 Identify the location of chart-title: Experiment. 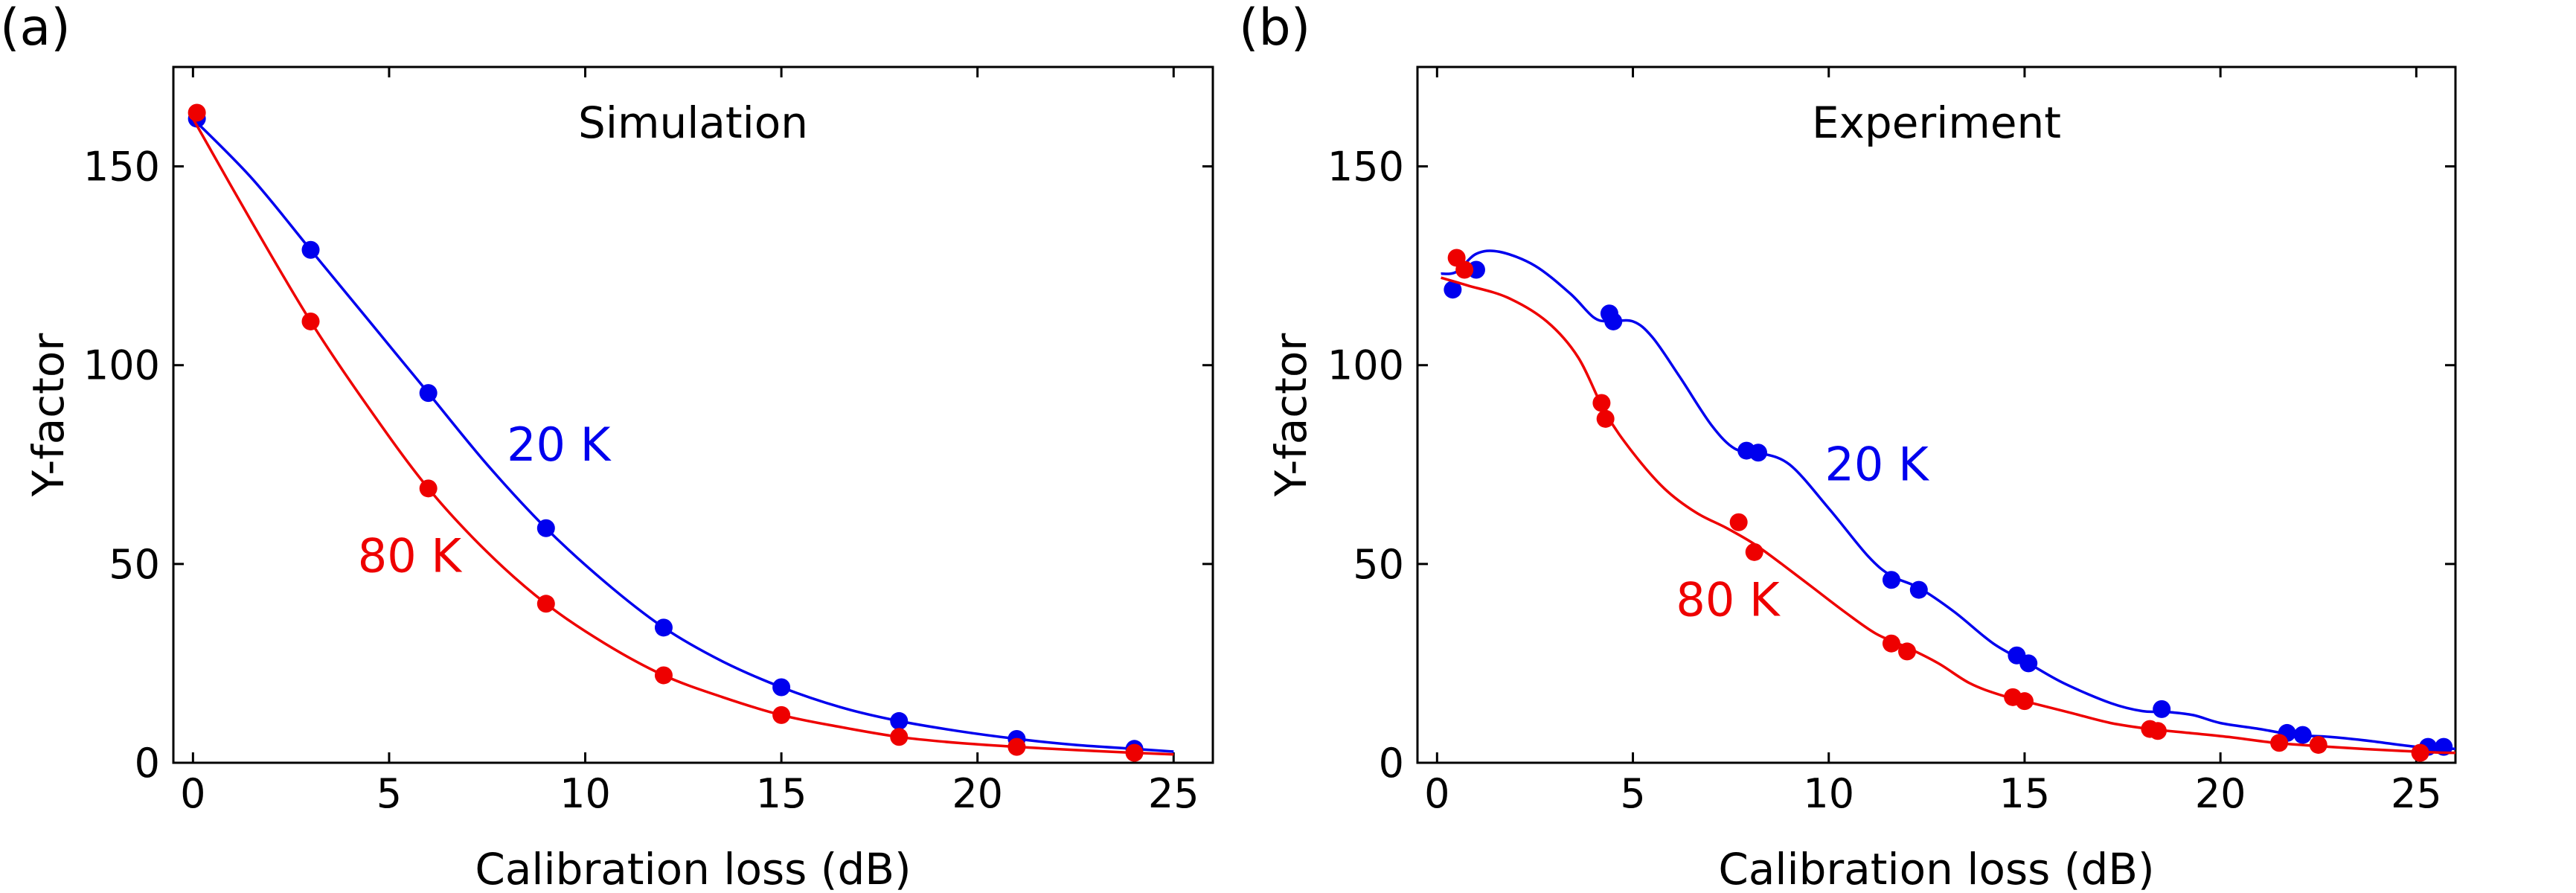
(1936, 122).